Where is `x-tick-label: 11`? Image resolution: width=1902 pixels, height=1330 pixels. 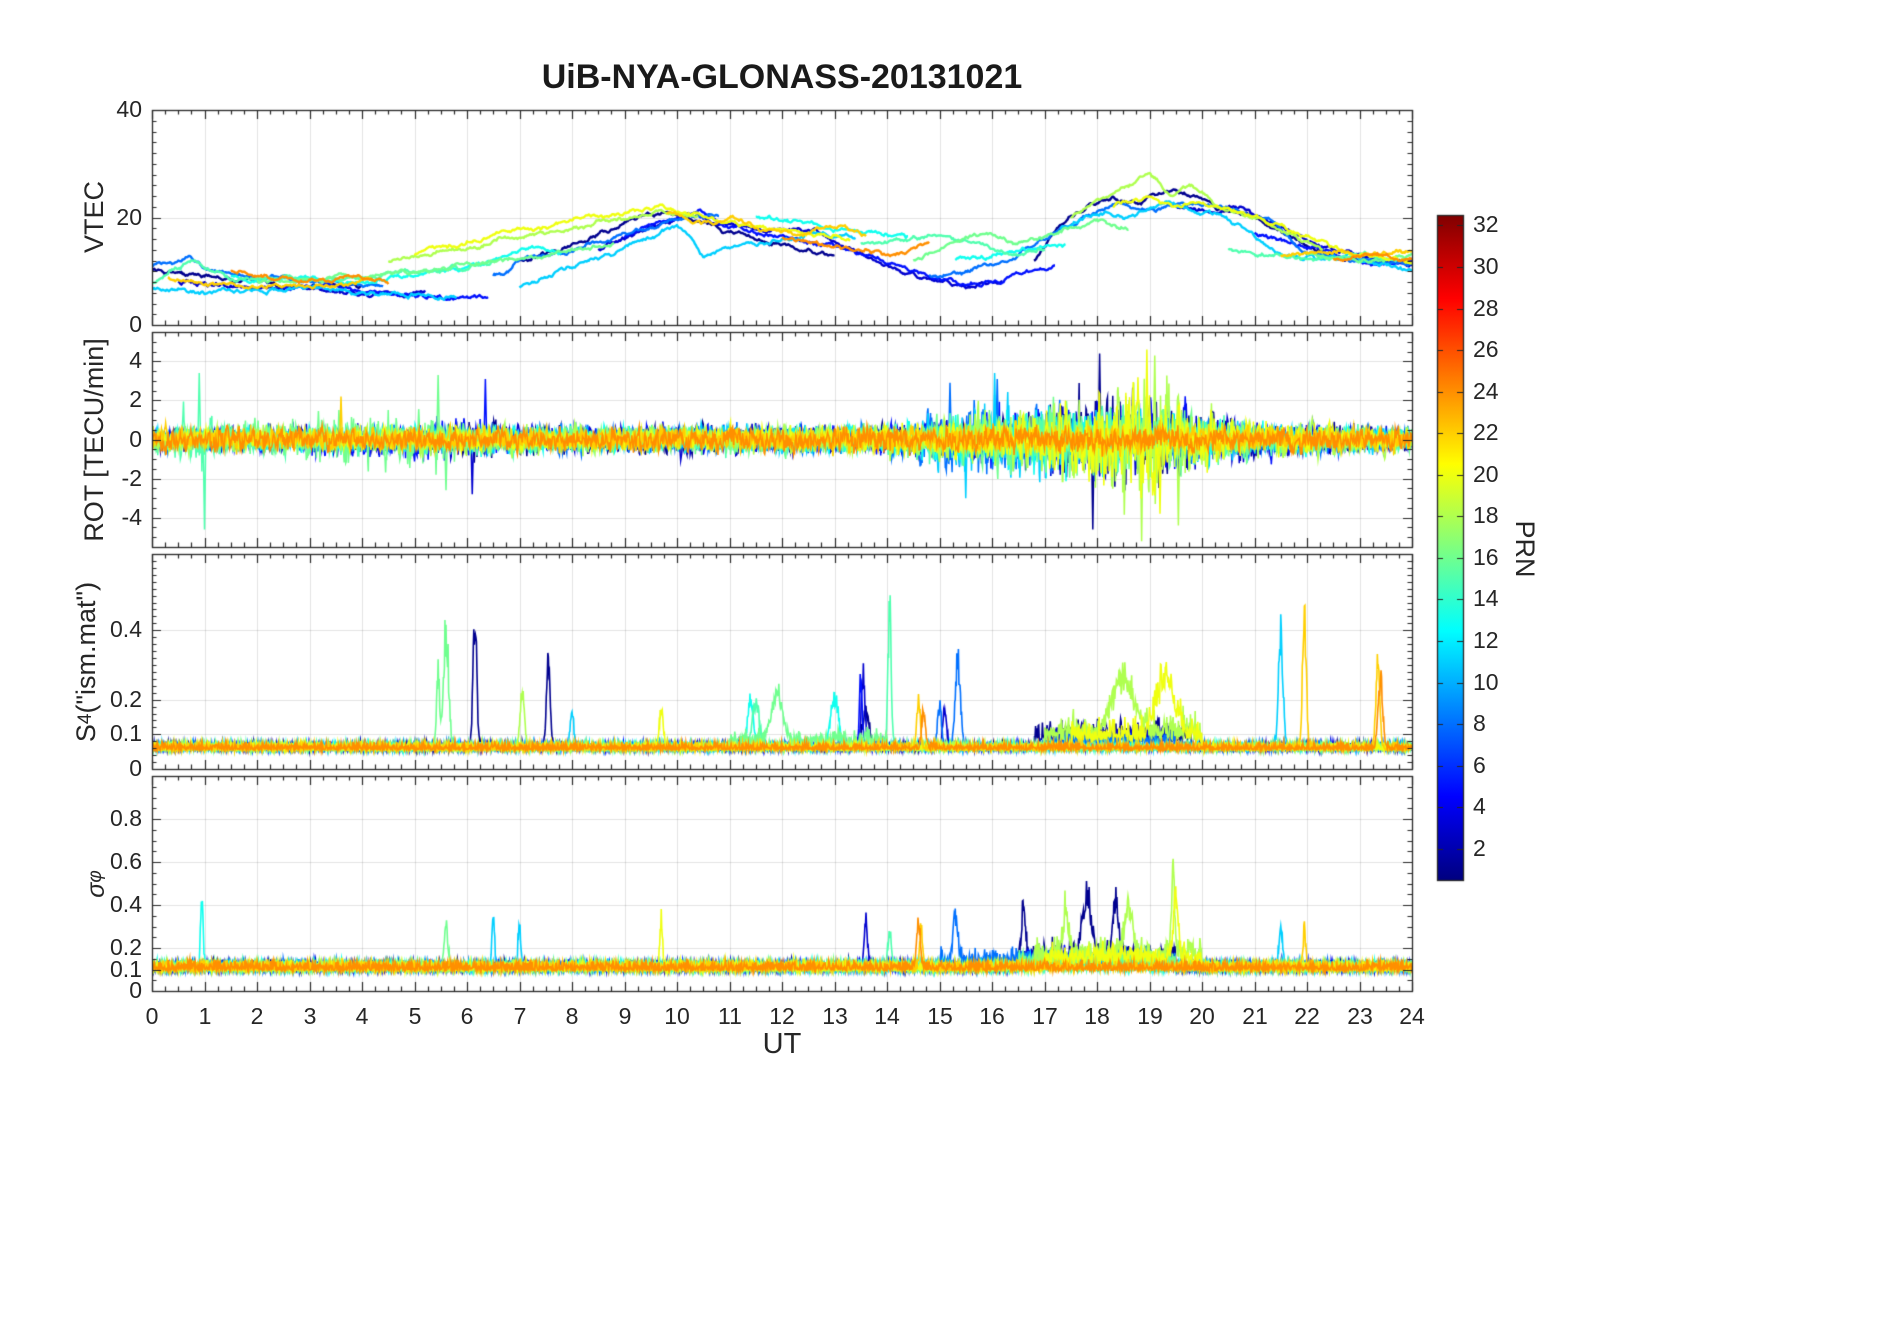
x-tick-label: 11 is located at coordinates (730, 1016).